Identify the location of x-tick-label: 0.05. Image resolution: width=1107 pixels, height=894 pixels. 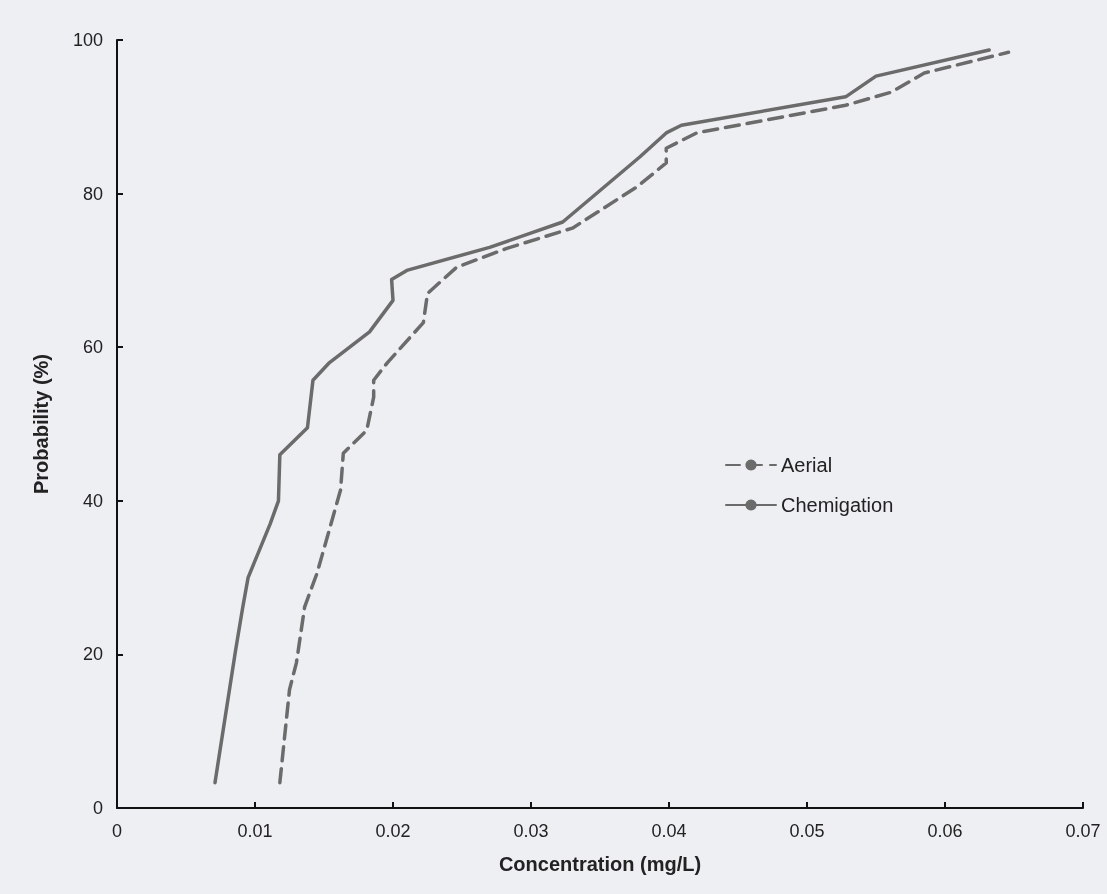
(807, 831).